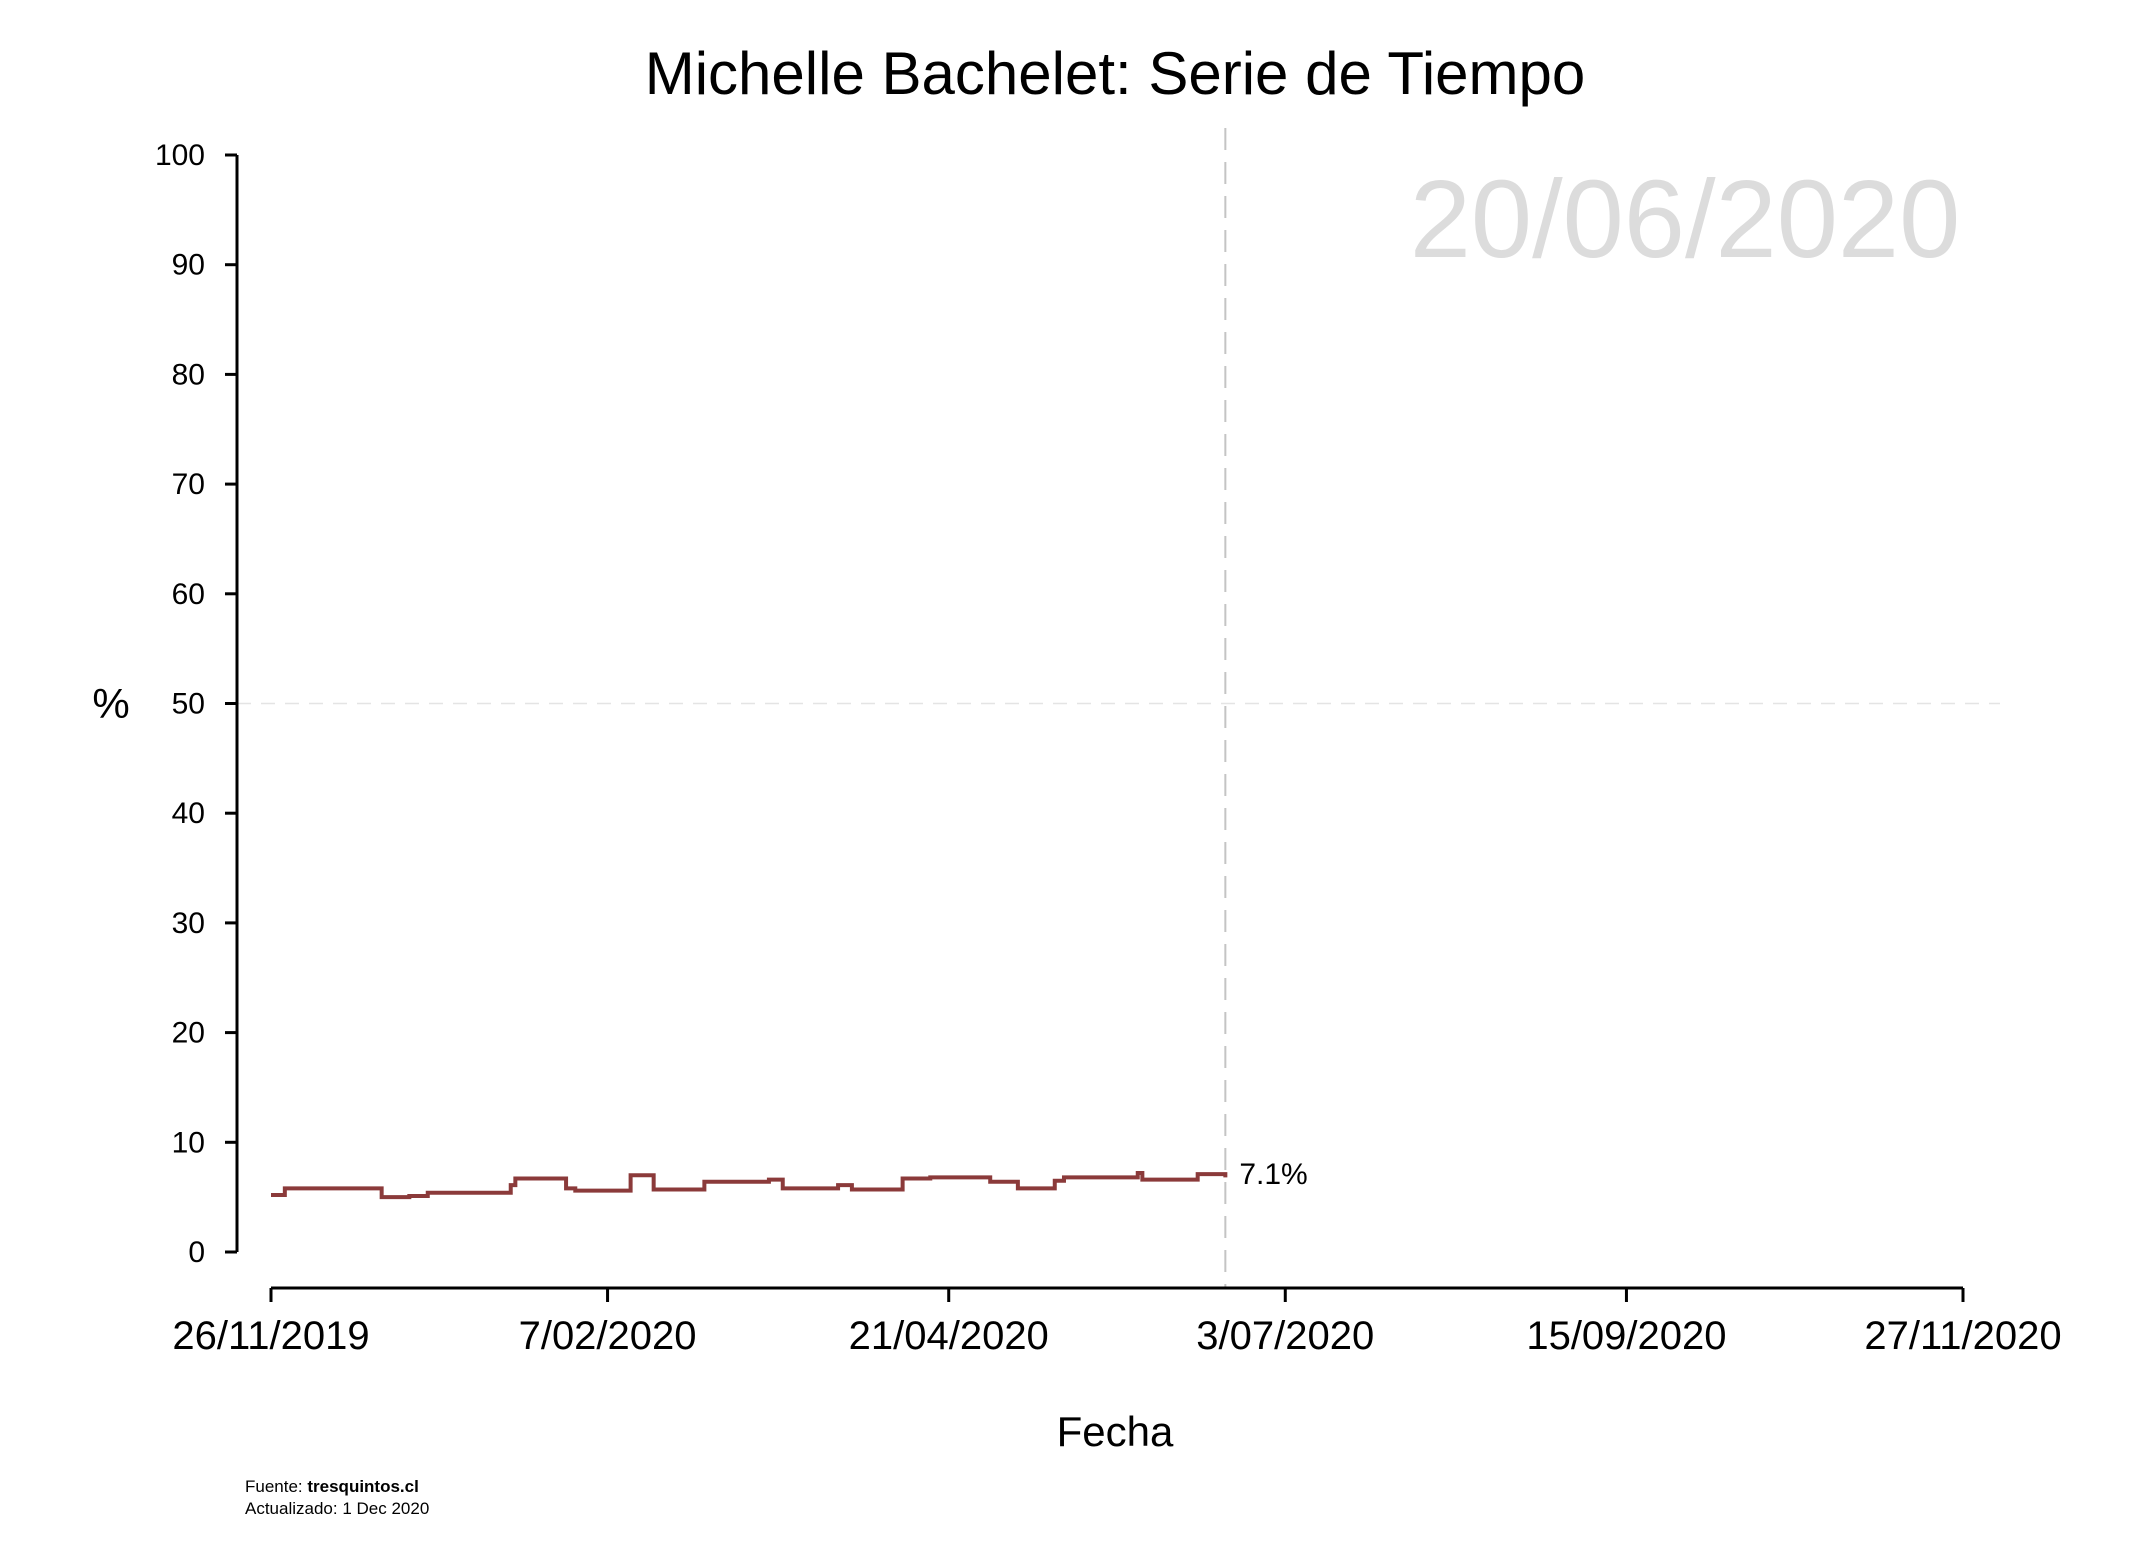  What do you see at coordinates (188, 923) in the screenshot?
I see `y-tick-label: 30` at bounding box center [188, 923].